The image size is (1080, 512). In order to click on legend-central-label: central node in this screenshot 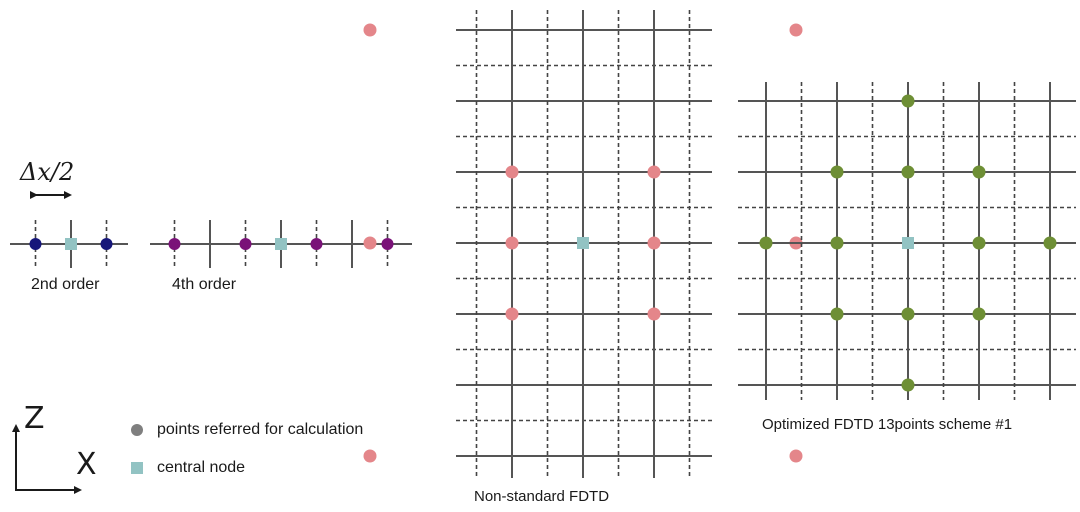, I will do `click(201, 467)`.